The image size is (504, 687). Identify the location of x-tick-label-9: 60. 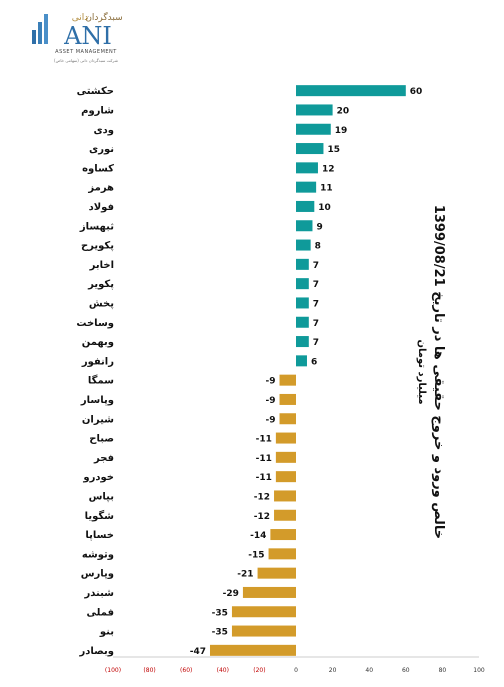
(406, 670).